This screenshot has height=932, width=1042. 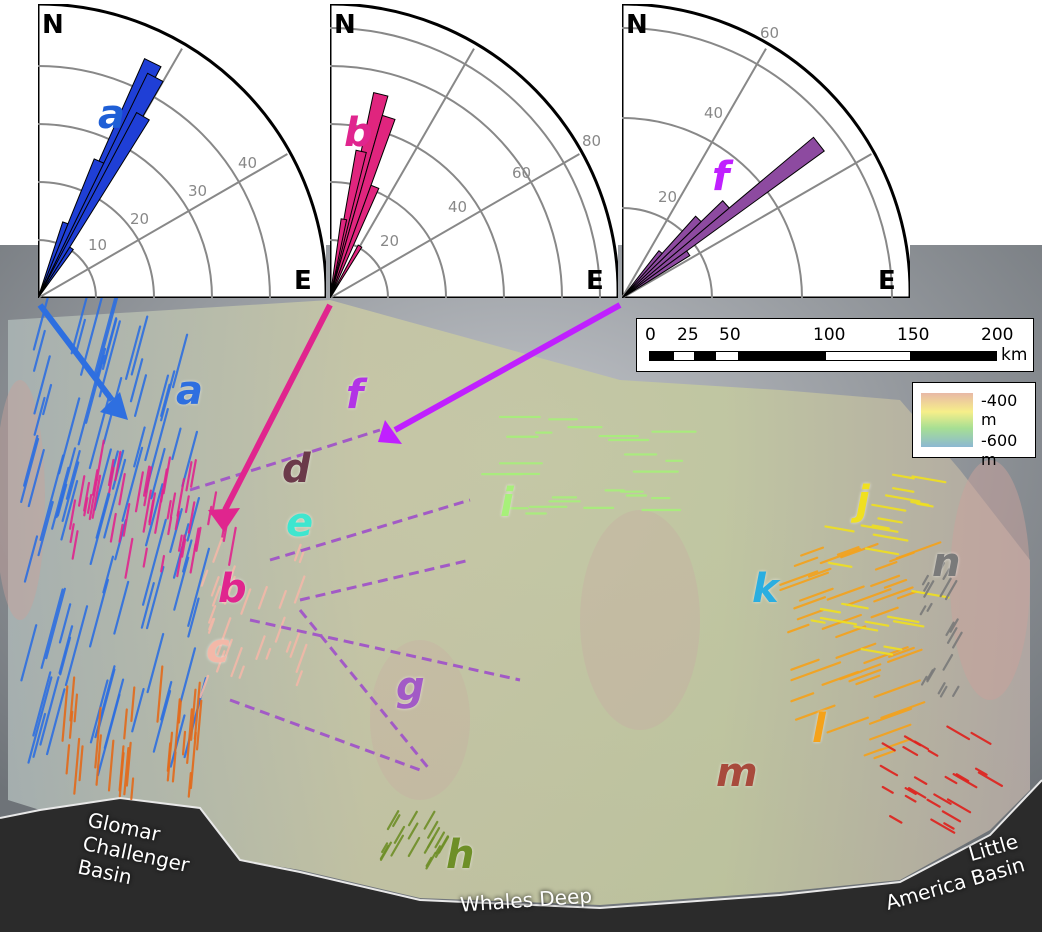 I want to click on scale-unit: km, so click(x=1014, y=355).